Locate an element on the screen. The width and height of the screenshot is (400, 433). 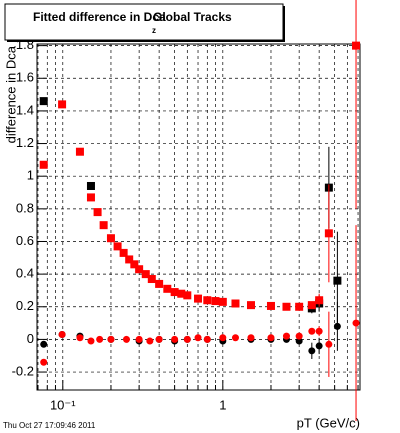
title-suffix: Global Tracks is located at coordinates (192, 17).